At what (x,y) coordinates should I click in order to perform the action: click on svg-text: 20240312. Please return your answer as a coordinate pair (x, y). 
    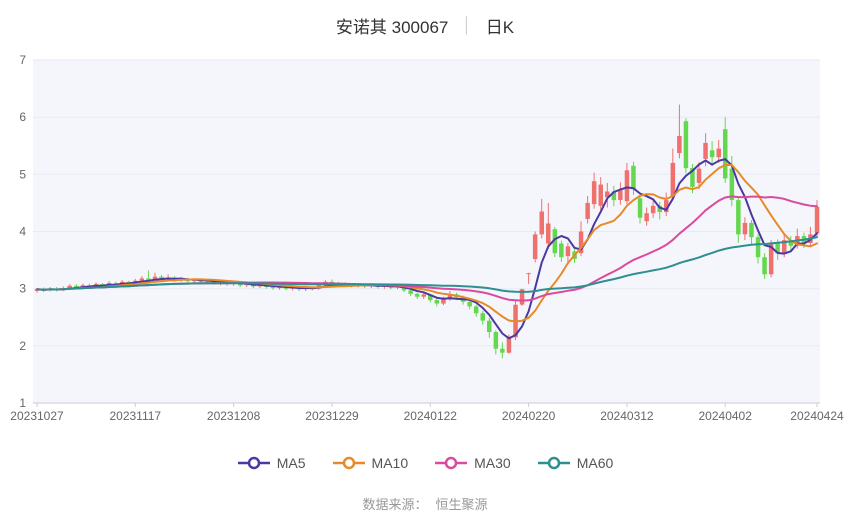
    Looking at the image, I should click on (627, 416).